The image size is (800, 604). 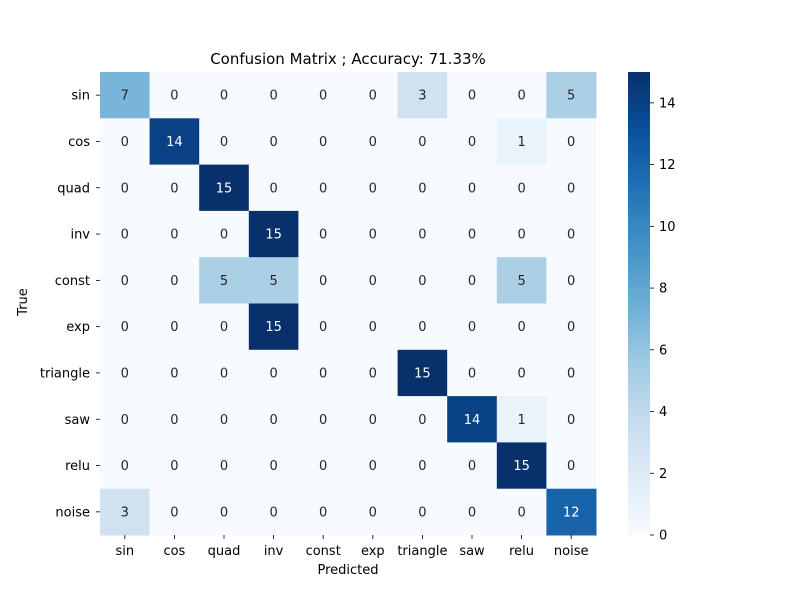 What do you see at coordinates (667, 165) in the screenshot?
I see `colorbar-tick-label: 12` at bounding box center [667, 165].